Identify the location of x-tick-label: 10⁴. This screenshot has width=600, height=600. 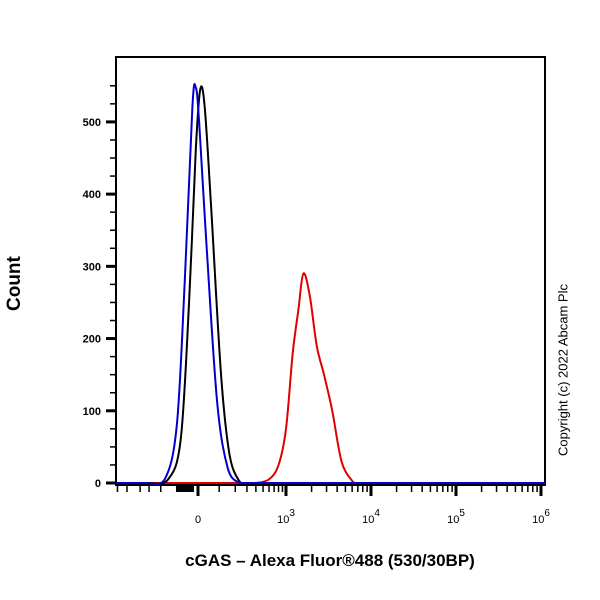
(371, 517).